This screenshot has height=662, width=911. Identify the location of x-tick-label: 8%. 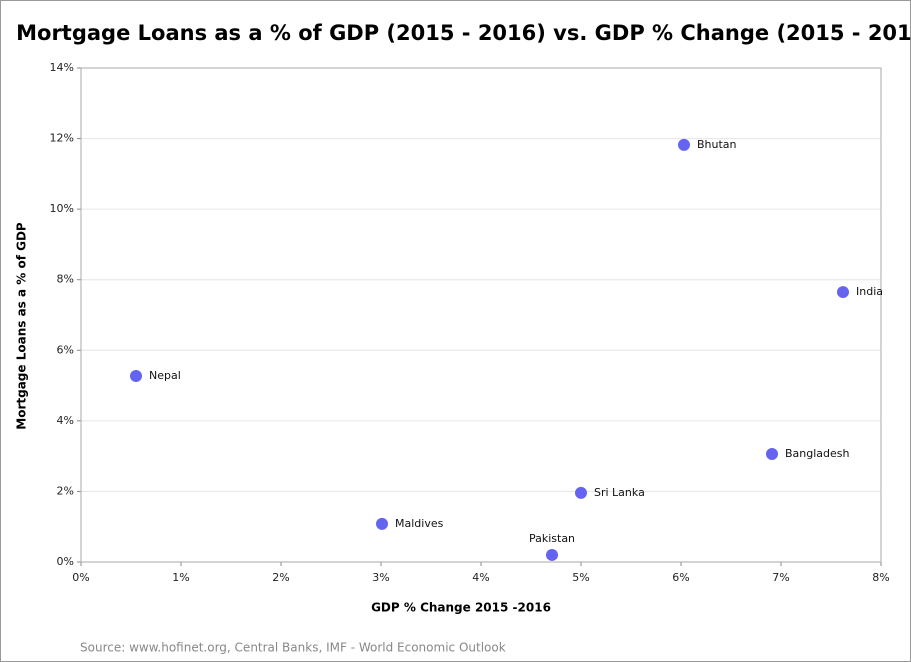
(880, 577).